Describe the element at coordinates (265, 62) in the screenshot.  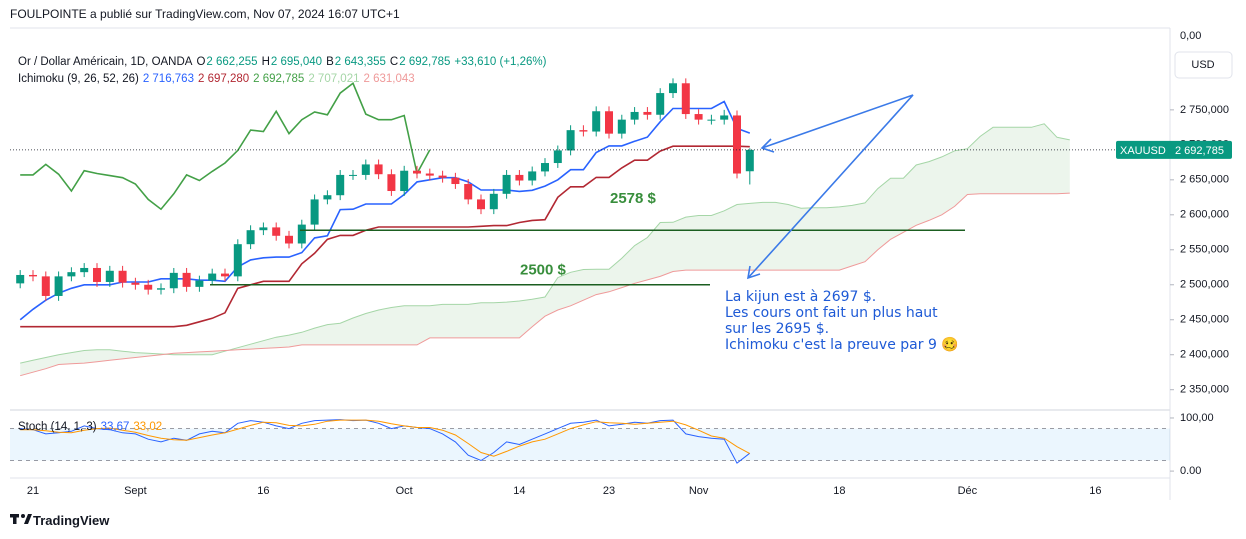
I see `legend-key: H` at that location.